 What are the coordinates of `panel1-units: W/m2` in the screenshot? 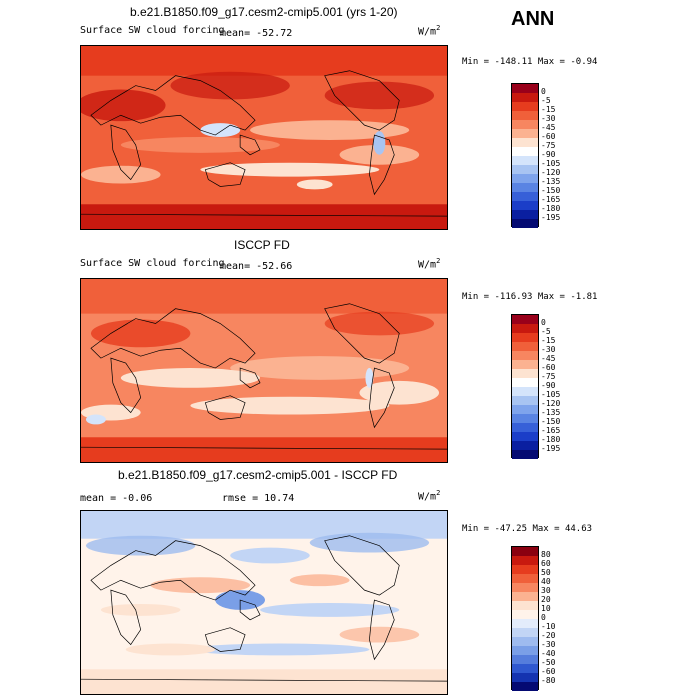 It's located at (429, 31).